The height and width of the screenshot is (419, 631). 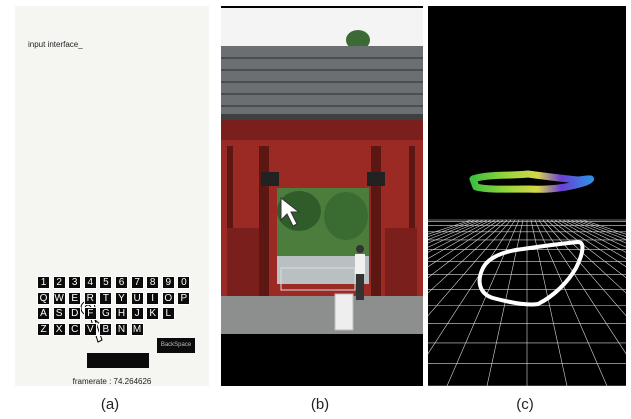 What do you see at coordinates (118, 360) in the screenshot?
I see `space-key` at bounding box center [118, 360].